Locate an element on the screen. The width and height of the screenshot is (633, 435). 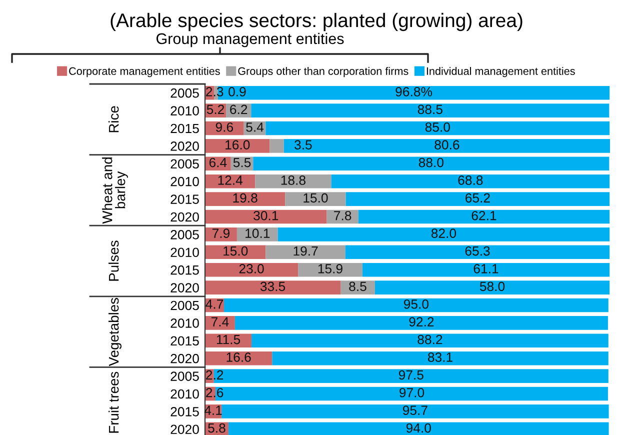
data-label: 4.7 is located at coordinates (215, 304).